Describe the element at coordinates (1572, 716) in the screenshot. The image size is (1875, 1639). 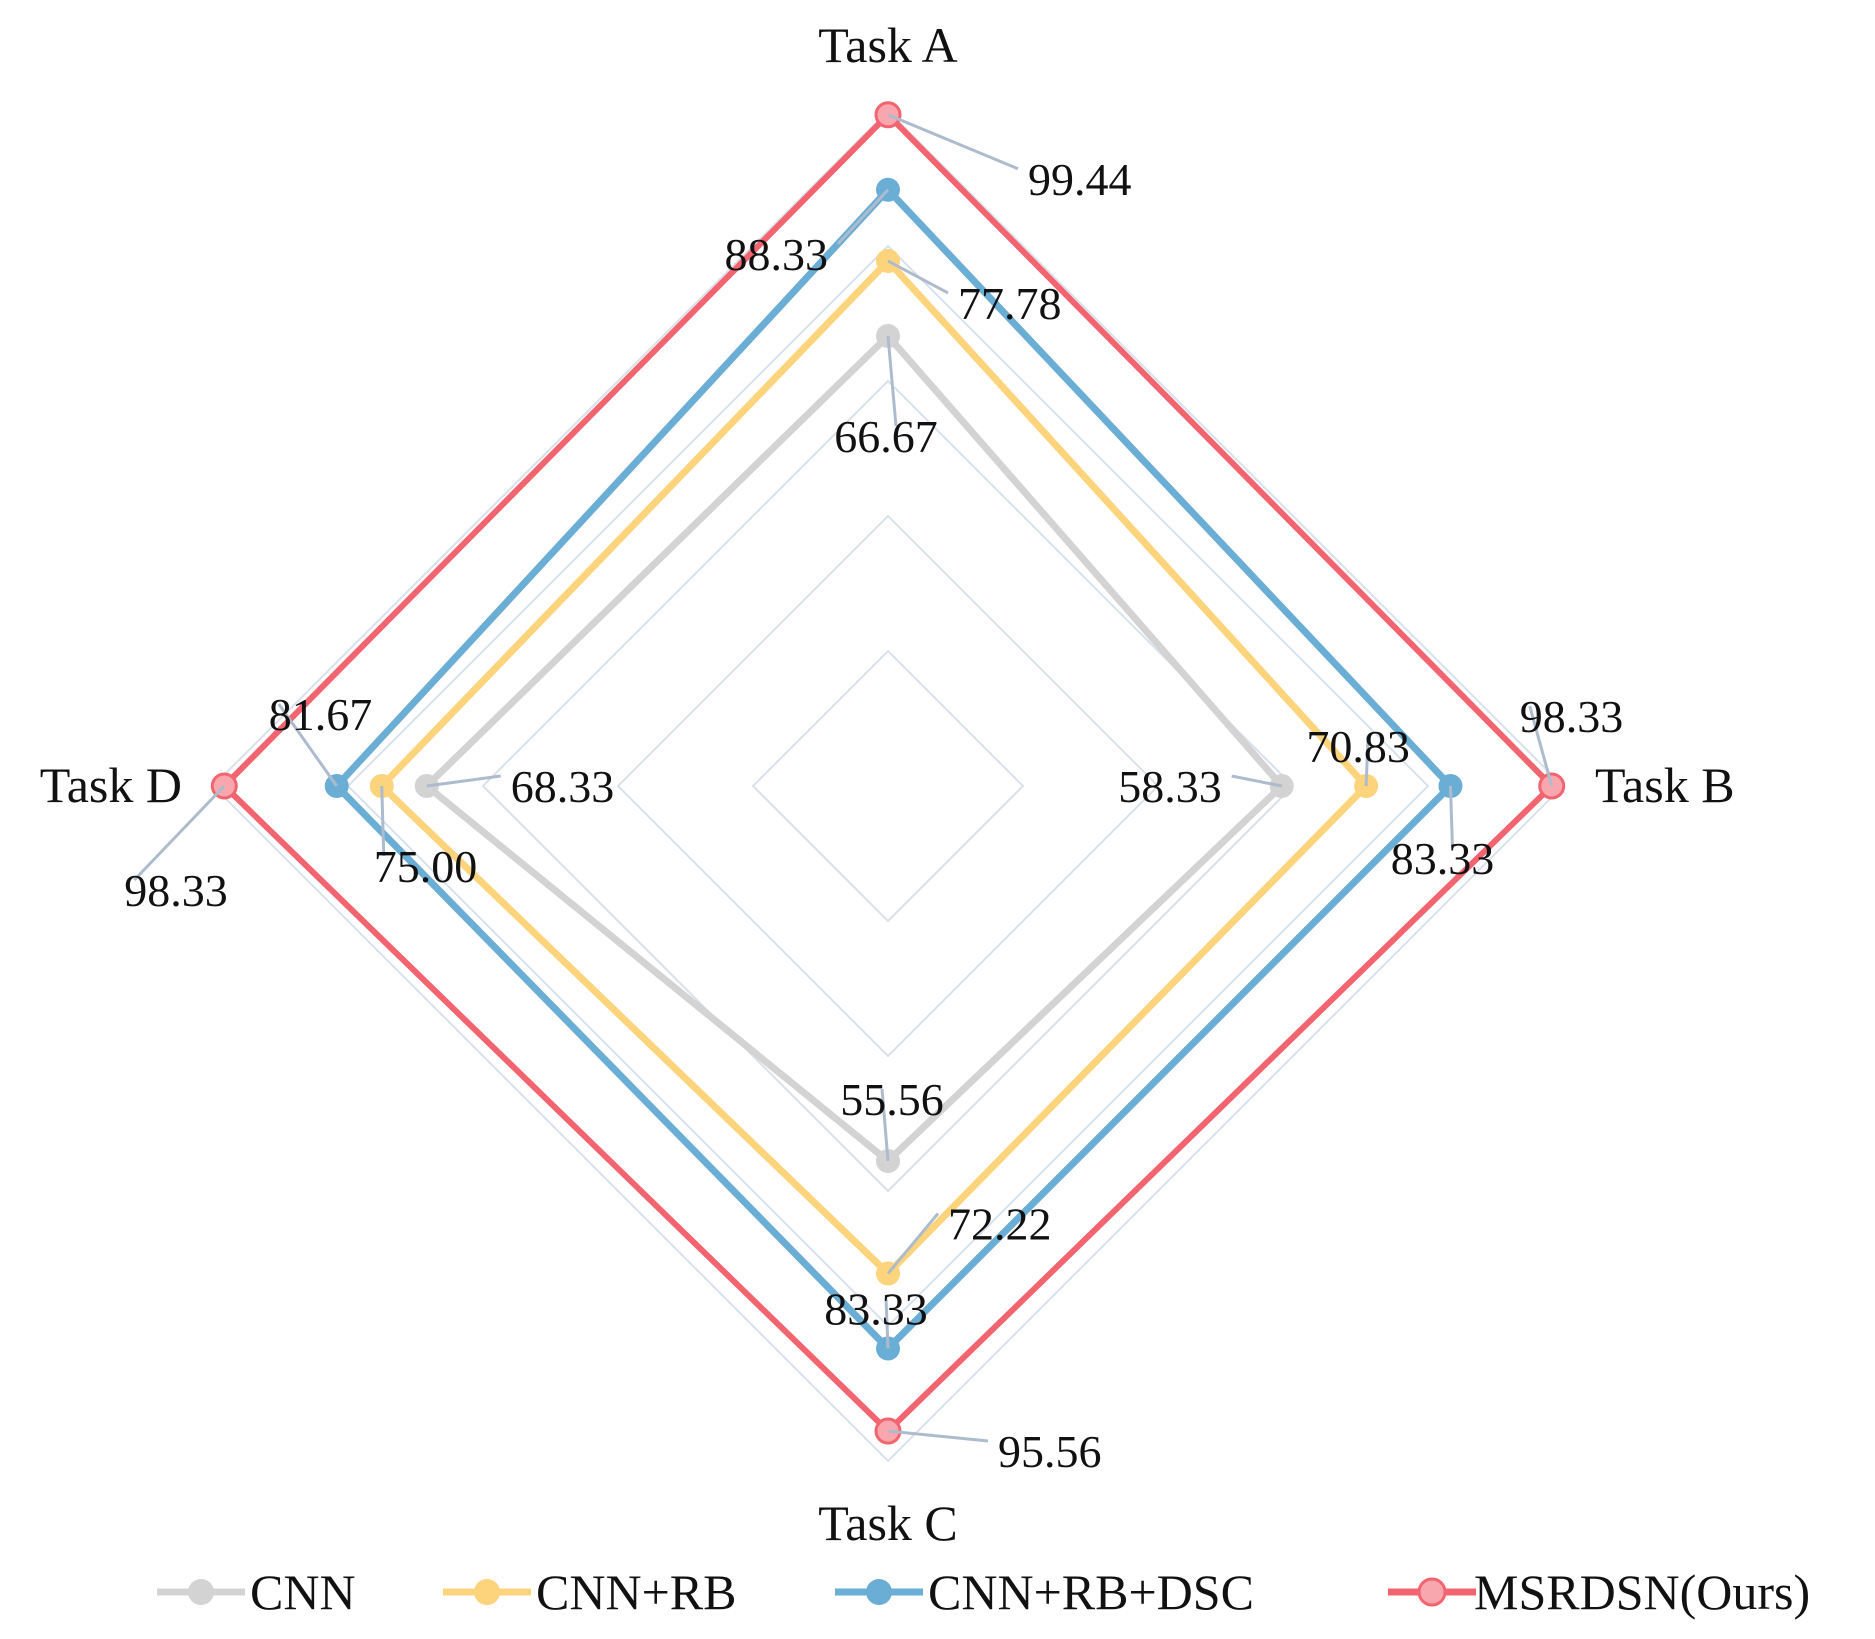
I see `data-label-msrdsn-ours-2: 98.33` at that location.